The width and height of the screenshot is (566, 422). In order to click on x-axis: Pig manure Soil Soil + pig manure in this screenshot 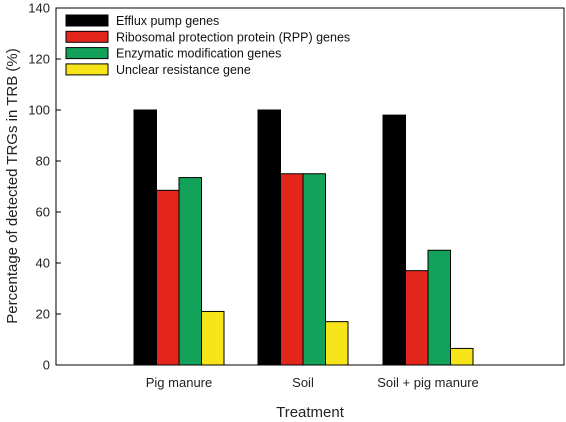, I will do `click(312, 375)`.